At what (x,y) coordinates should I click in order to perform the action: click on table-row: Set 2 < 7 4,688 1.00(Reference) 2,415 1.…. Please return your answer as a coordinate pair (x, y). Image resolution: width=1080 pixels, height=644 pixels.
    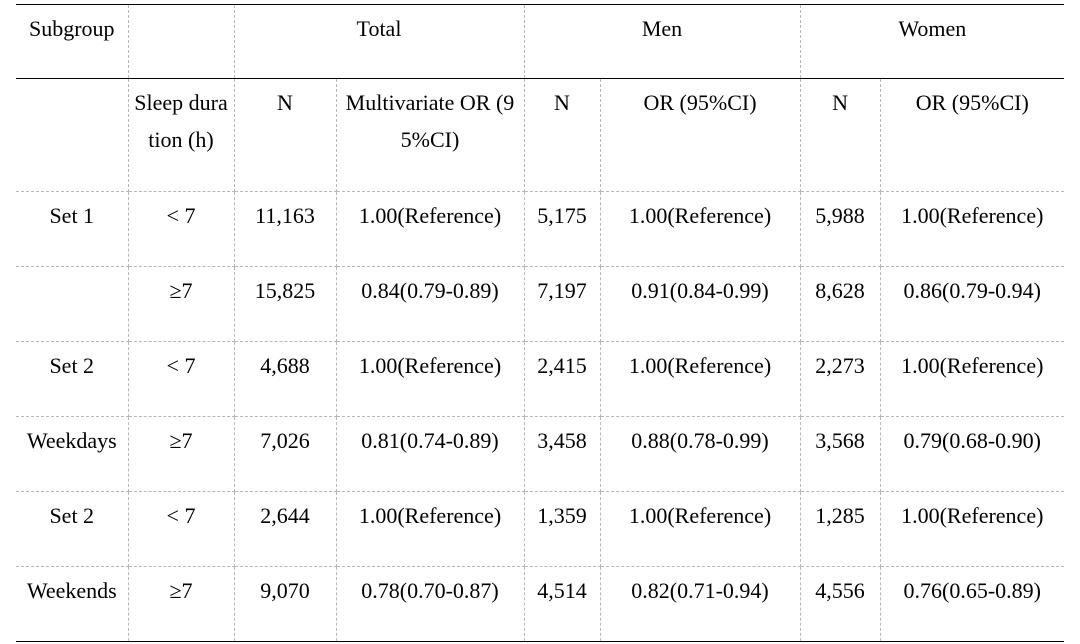
    Looking at the image, I should click on (540, 379).